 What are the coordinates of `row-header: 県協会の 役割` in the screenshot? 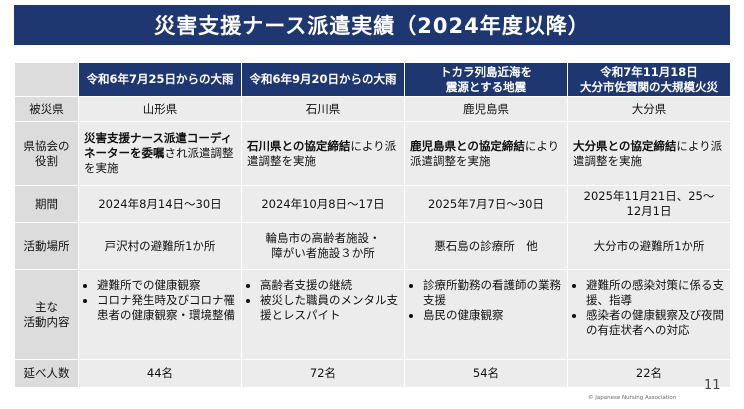 It's located at (46, 153).